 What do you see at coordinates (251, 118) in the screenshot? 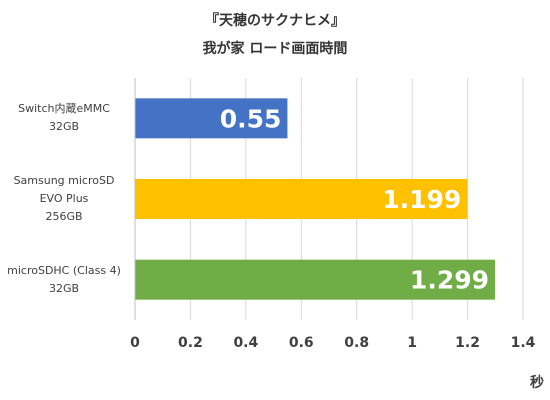
I see `data-label: 0.55` at bounding box center [251, 118].